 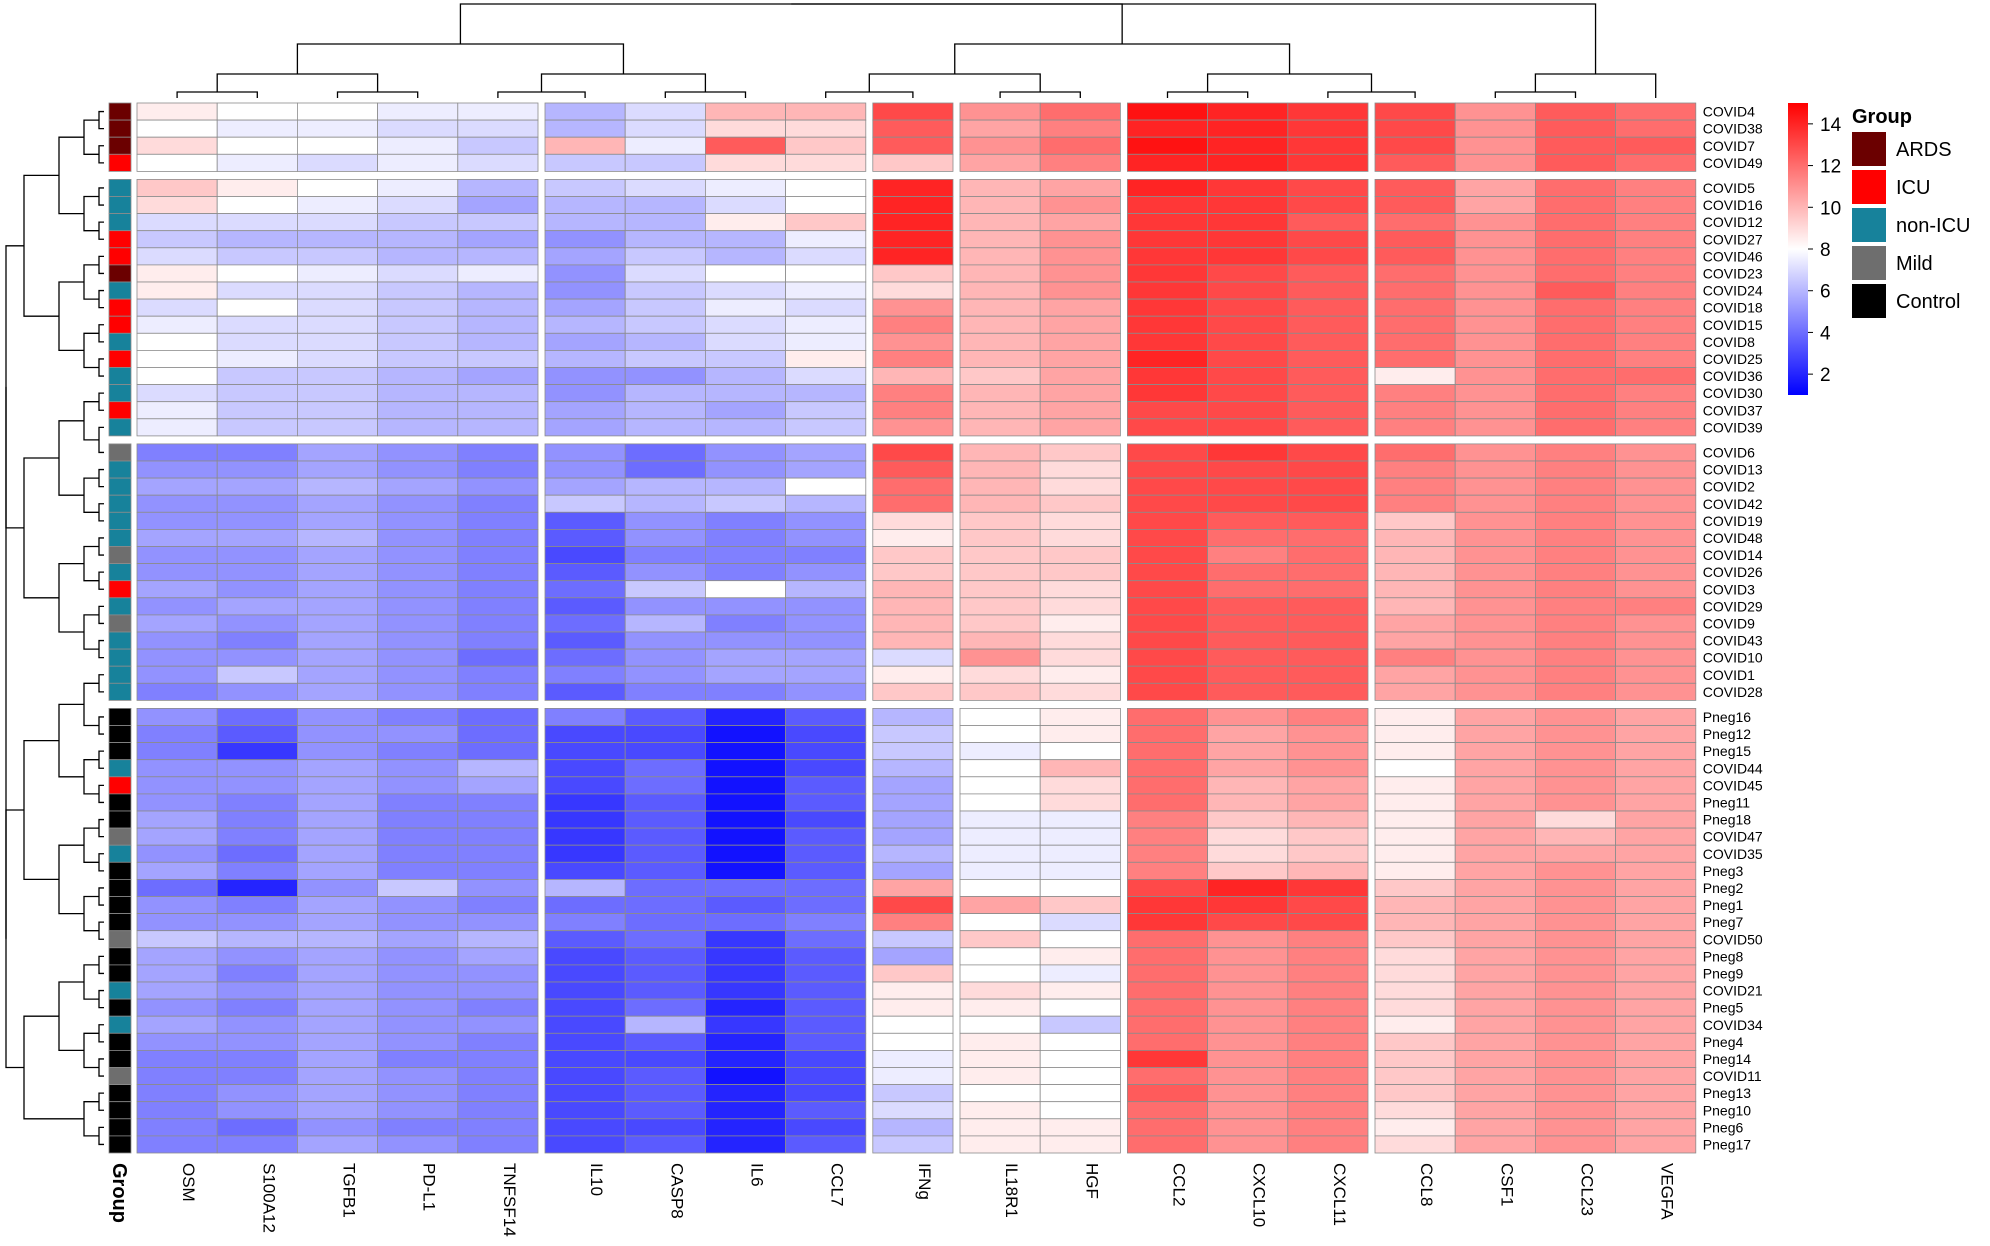 I want to click on column-label: CCL23, so click(x=1587, y=1189).